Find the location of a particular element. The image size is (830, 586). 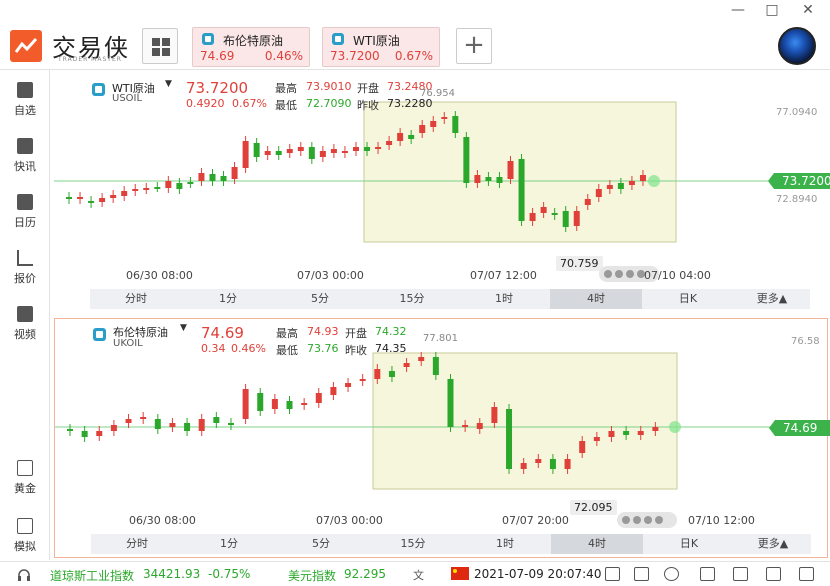

index2-name: 美元指数 is located at coordinates (312, 576).